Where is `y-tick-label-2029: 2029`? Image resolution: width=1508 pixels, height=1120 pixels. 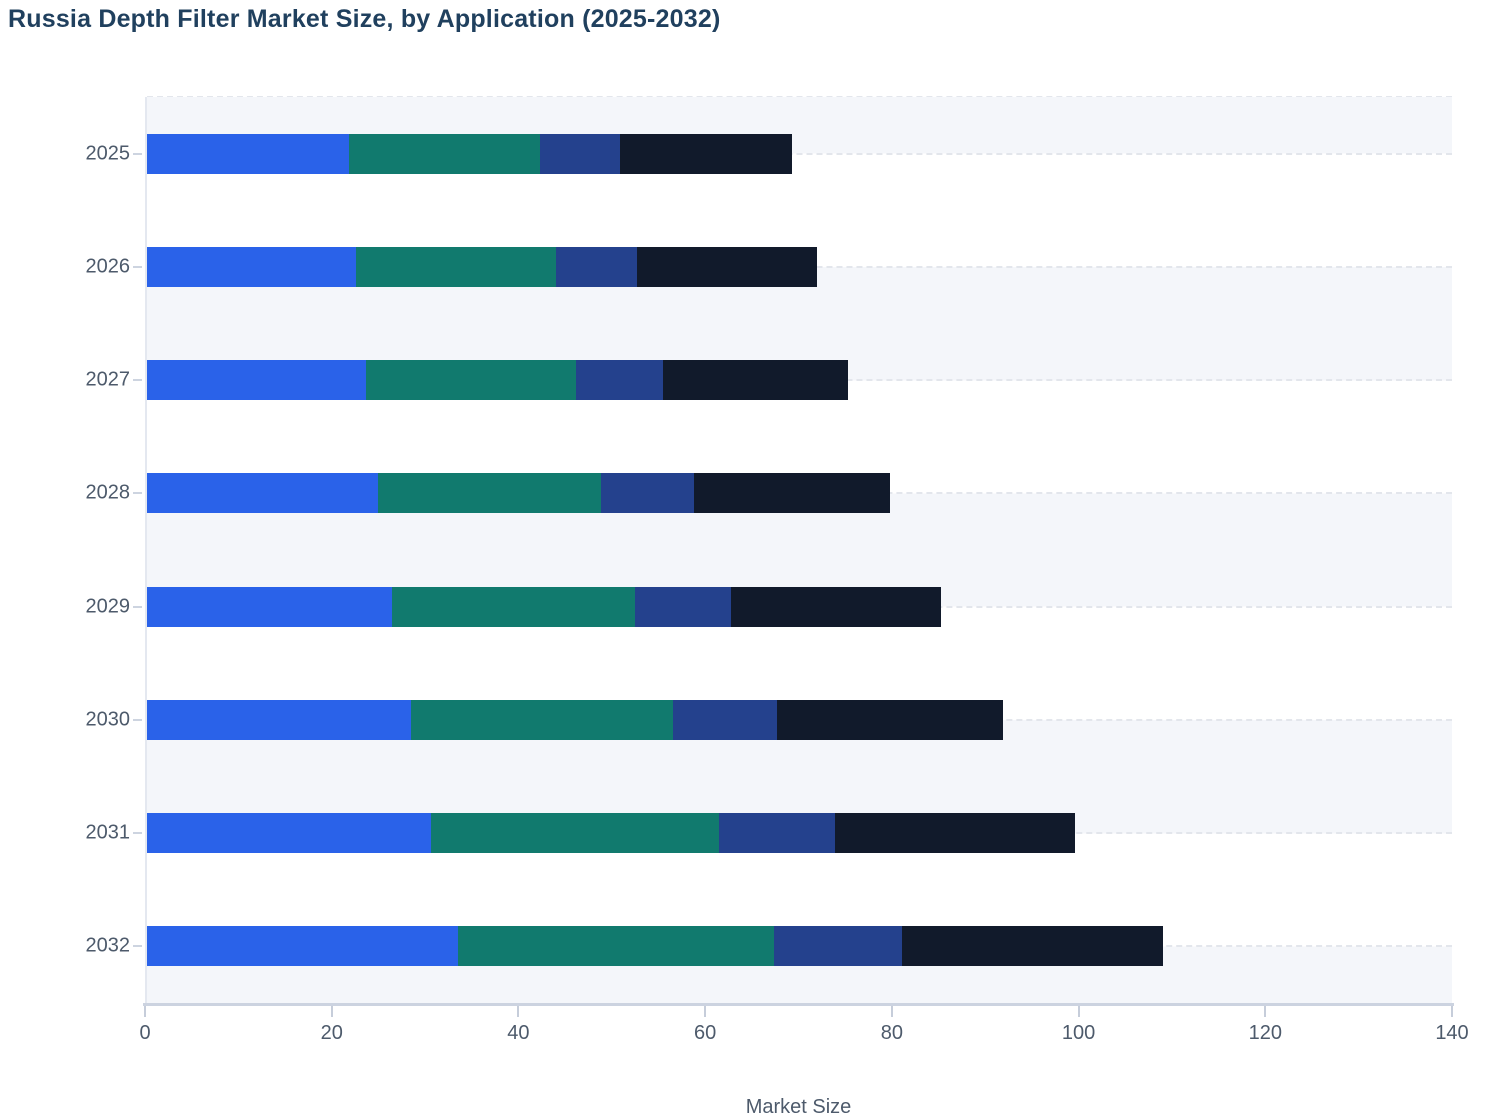
y-tick-label-2029: 2029 is located at coordinates (108, 606).